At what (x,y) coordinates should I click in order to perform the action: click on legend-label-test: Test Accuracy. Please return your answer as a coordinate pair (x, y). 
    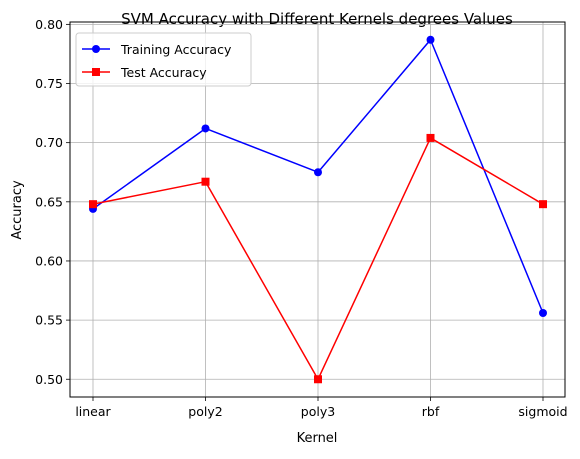
    Looking at the image, I should click on (163, 72).